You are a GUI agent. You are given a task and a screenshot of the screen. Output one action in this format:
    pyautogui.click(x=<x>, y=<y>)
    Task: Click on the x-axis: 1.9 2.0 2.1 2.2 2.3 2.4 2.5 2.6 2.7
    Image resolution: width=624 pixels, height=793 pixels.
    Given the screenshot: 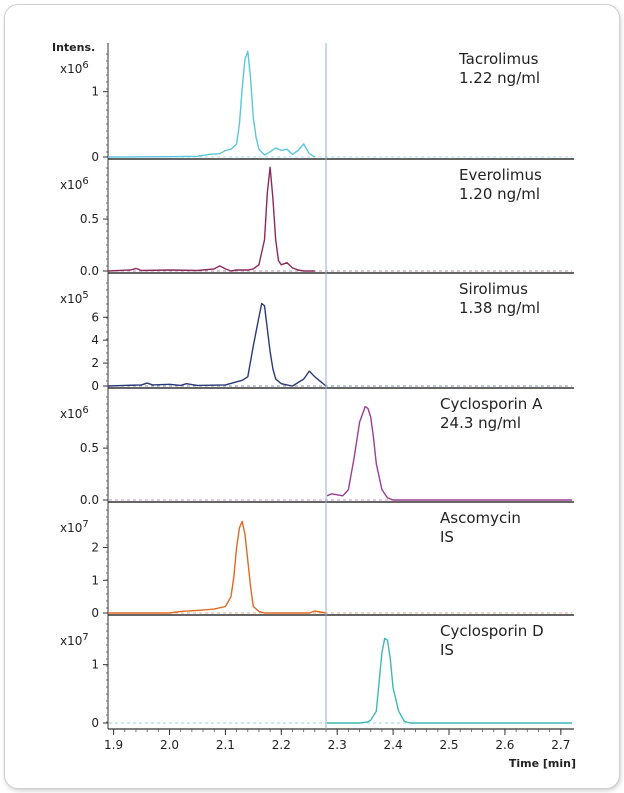 What is the action you would take?
    pyautogui.click(x=339, y=740)
    